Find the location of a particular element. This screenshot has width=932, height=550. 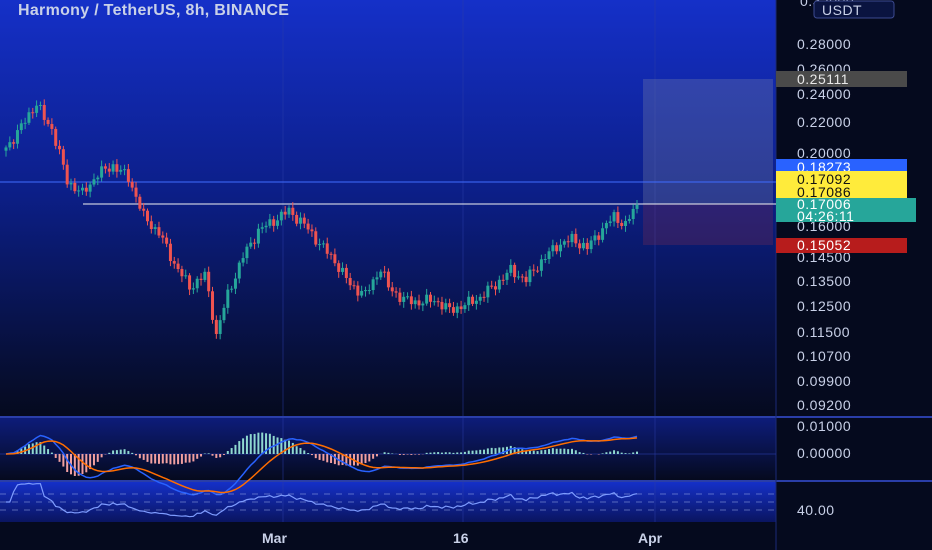

price-tick: 0.20000 is located at coordinates (824, 153).